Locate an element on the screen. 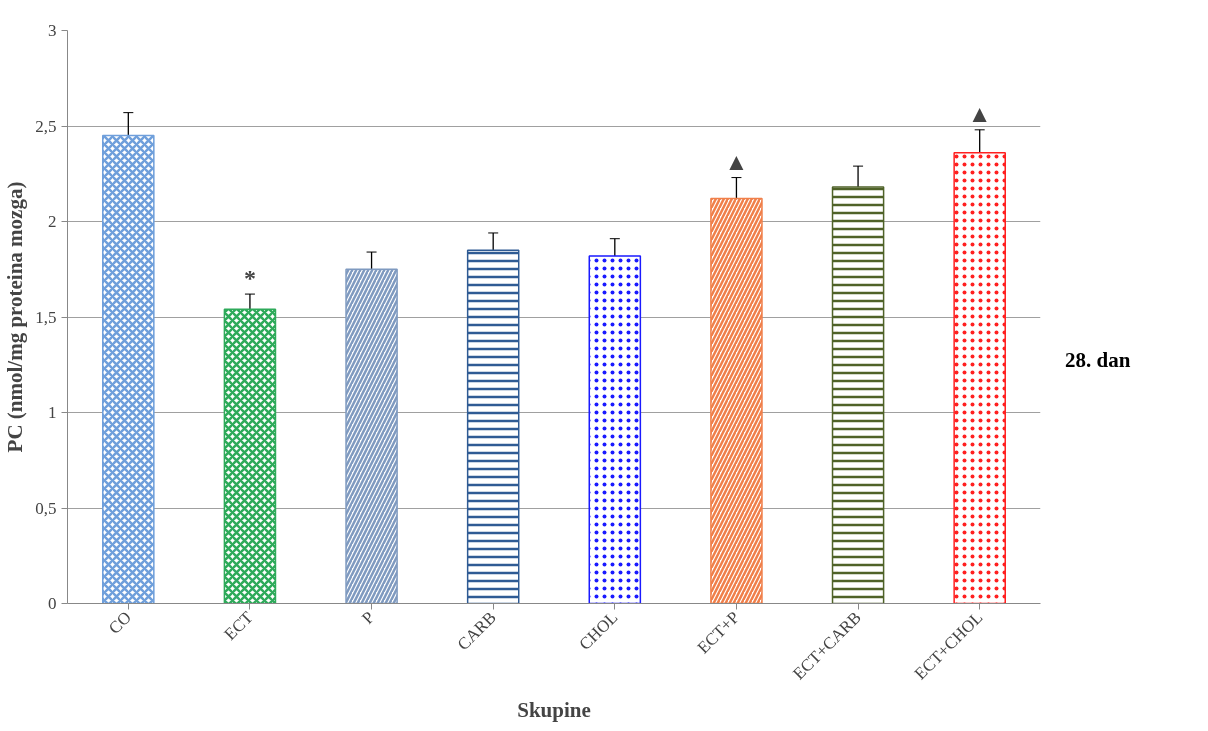 This screenshot has height=731, width=1208. text: 28. dan is located at coordinates (1098, 360).